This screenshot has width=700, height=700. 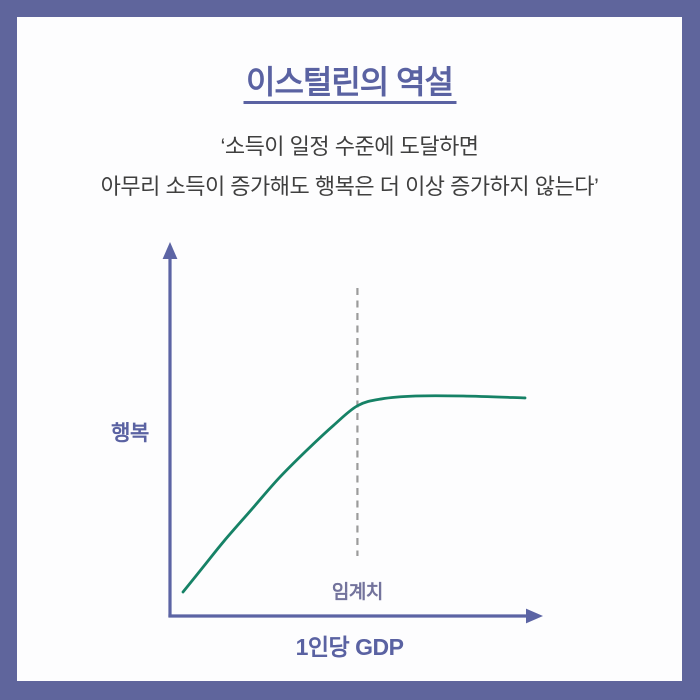 I want to click on y-axis-label: 행복, so click(x=130, y=433).